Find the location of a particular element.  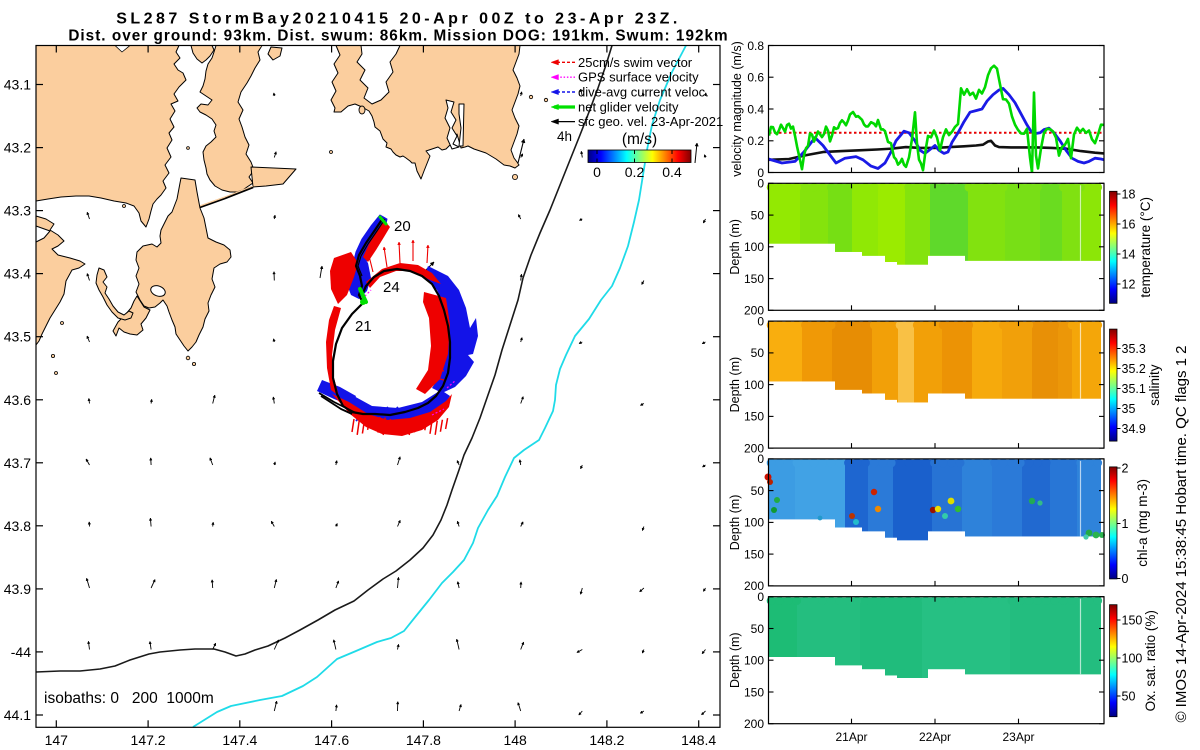

svg-text: 4h is located at coordinates (564, 136).